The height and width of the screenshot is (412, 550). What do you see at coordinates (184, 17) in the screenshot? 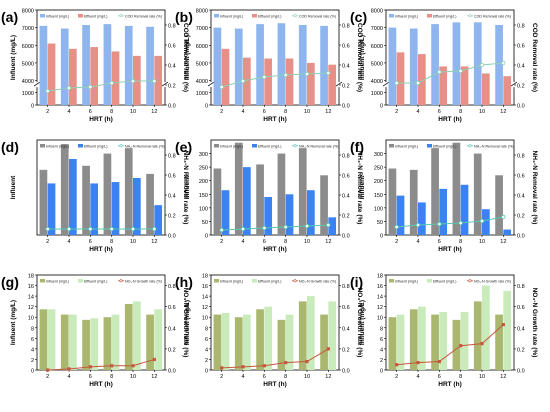
I see `panel-label: (b)` at bounding box center [184, 17].